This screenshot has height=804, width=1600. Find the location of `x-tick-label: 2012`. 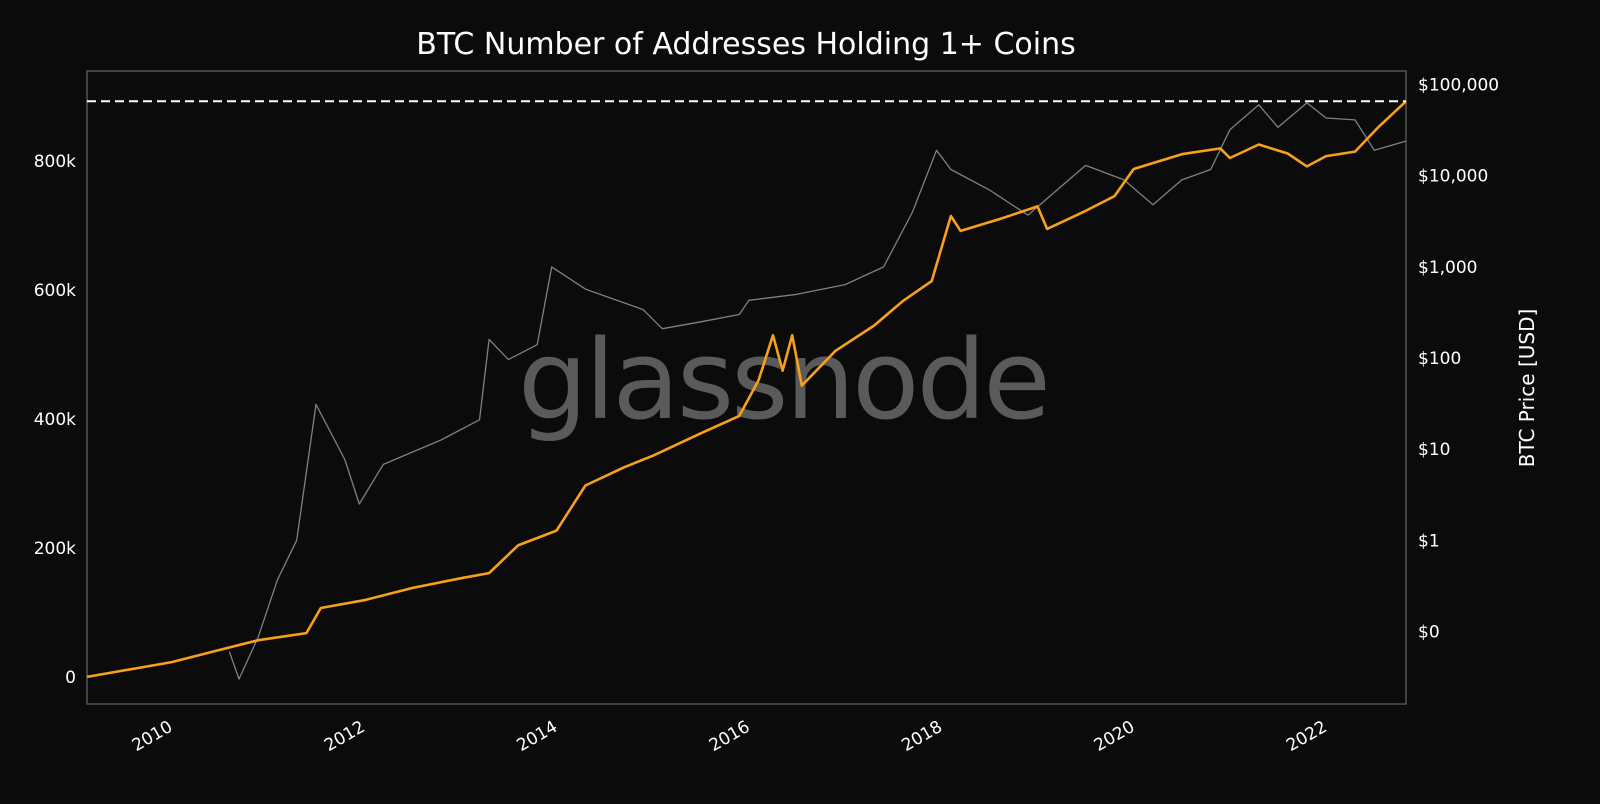

x-tick-label: 2012 is located at coordinates (344, 736).